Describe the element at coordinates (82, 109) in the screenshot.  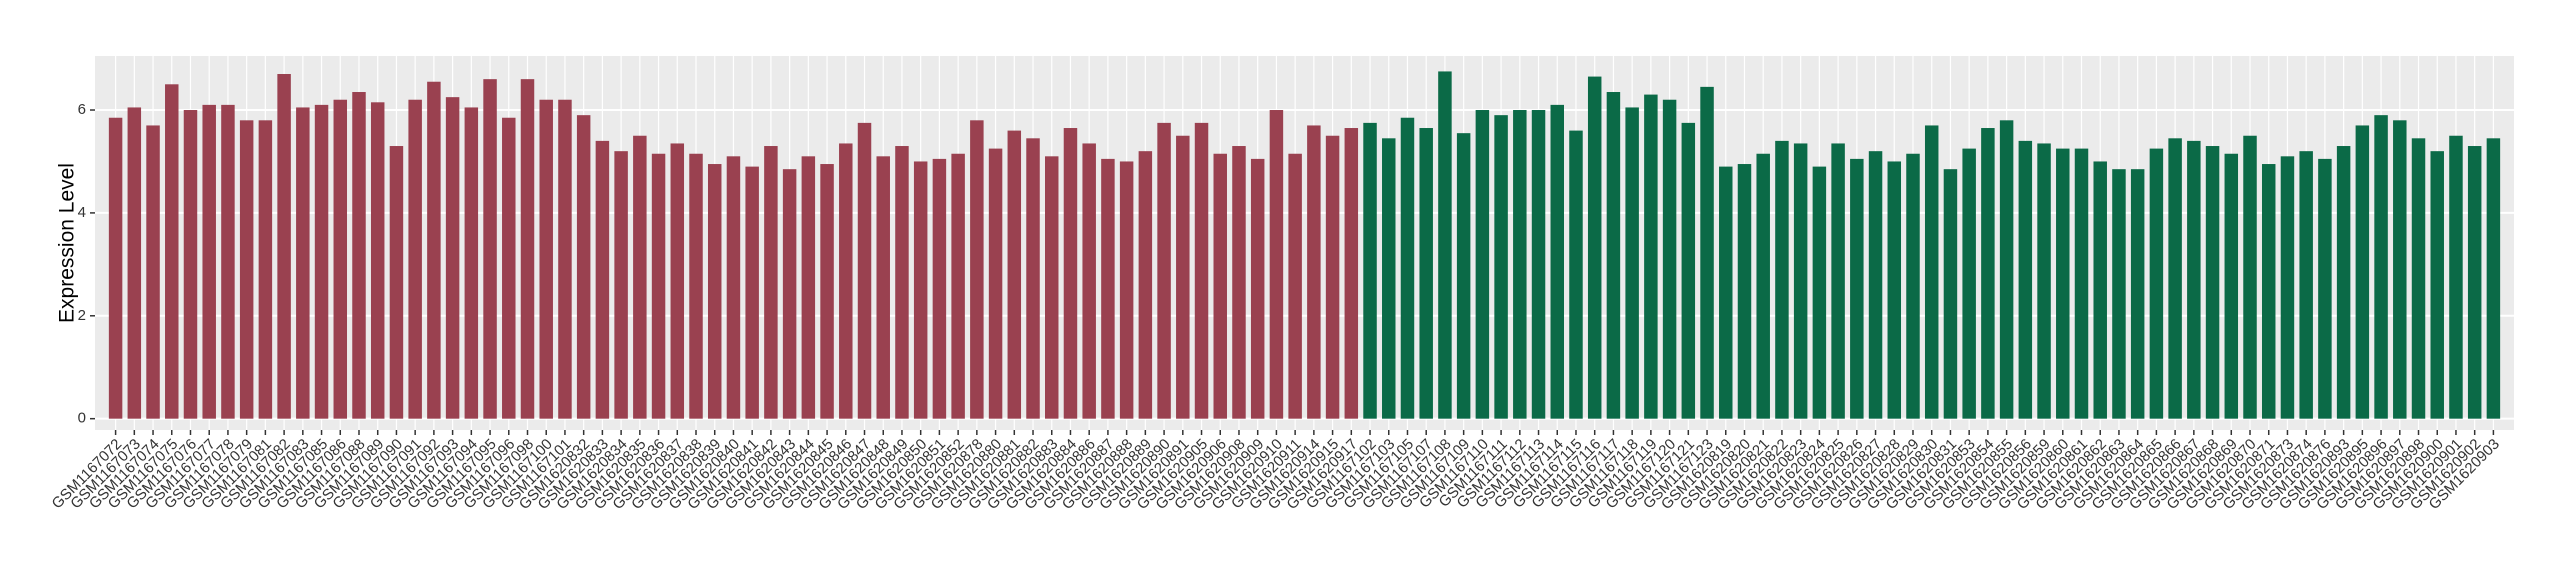
I see `y-tick-label: 6` at that location.